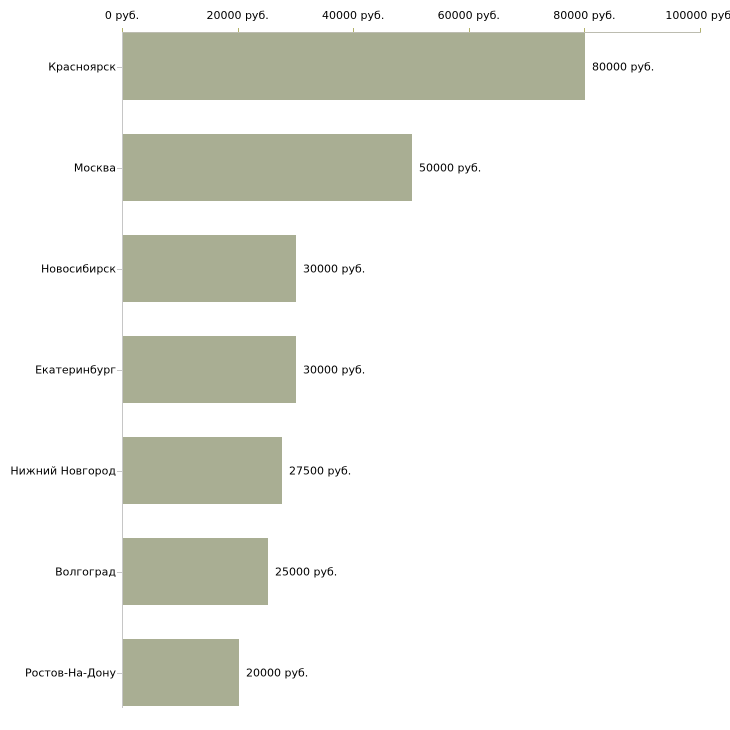 This screenshot has height=730, width=730. What do you see at coordinates (78, 268) in the screenshot?
I see `category-label: Новосибирск` at bounding box center [78, 268].